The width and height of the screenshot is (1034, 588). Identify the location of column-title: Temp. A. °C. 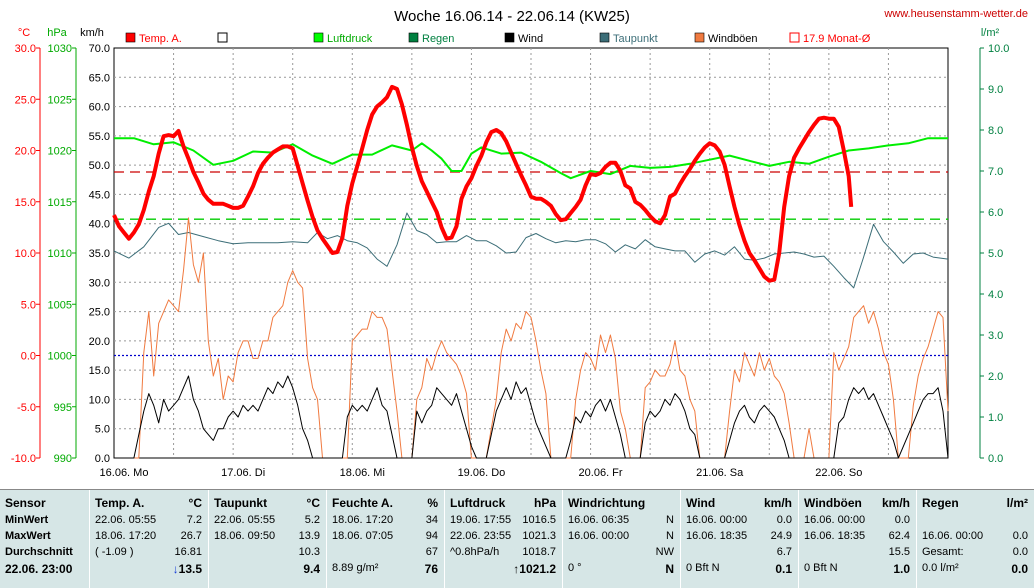
(148, 503).